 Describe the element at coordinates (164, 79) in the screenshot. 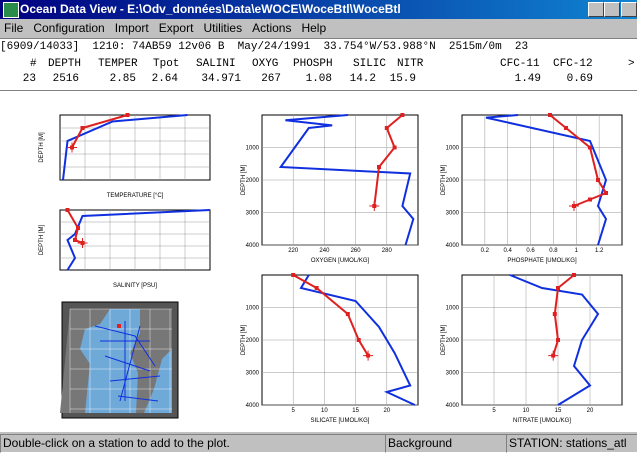

I see `cell: 2.64` at that location.